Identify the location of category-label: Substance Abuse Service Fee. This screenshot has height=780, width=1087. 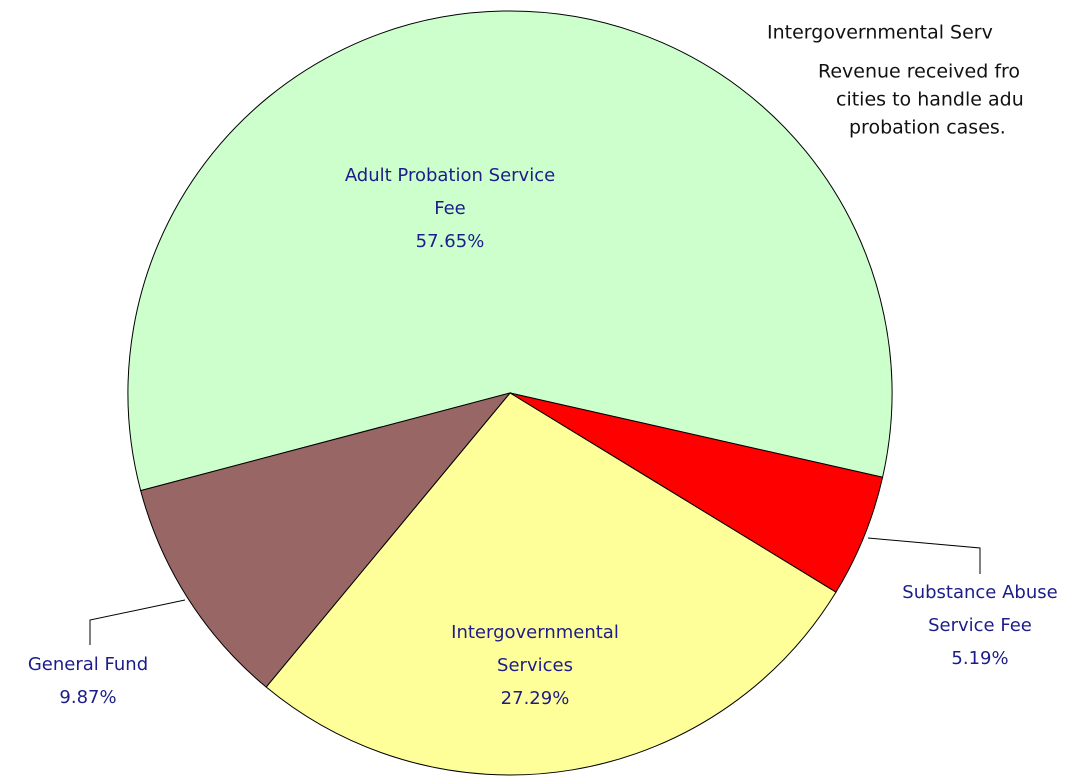
(980, 609).